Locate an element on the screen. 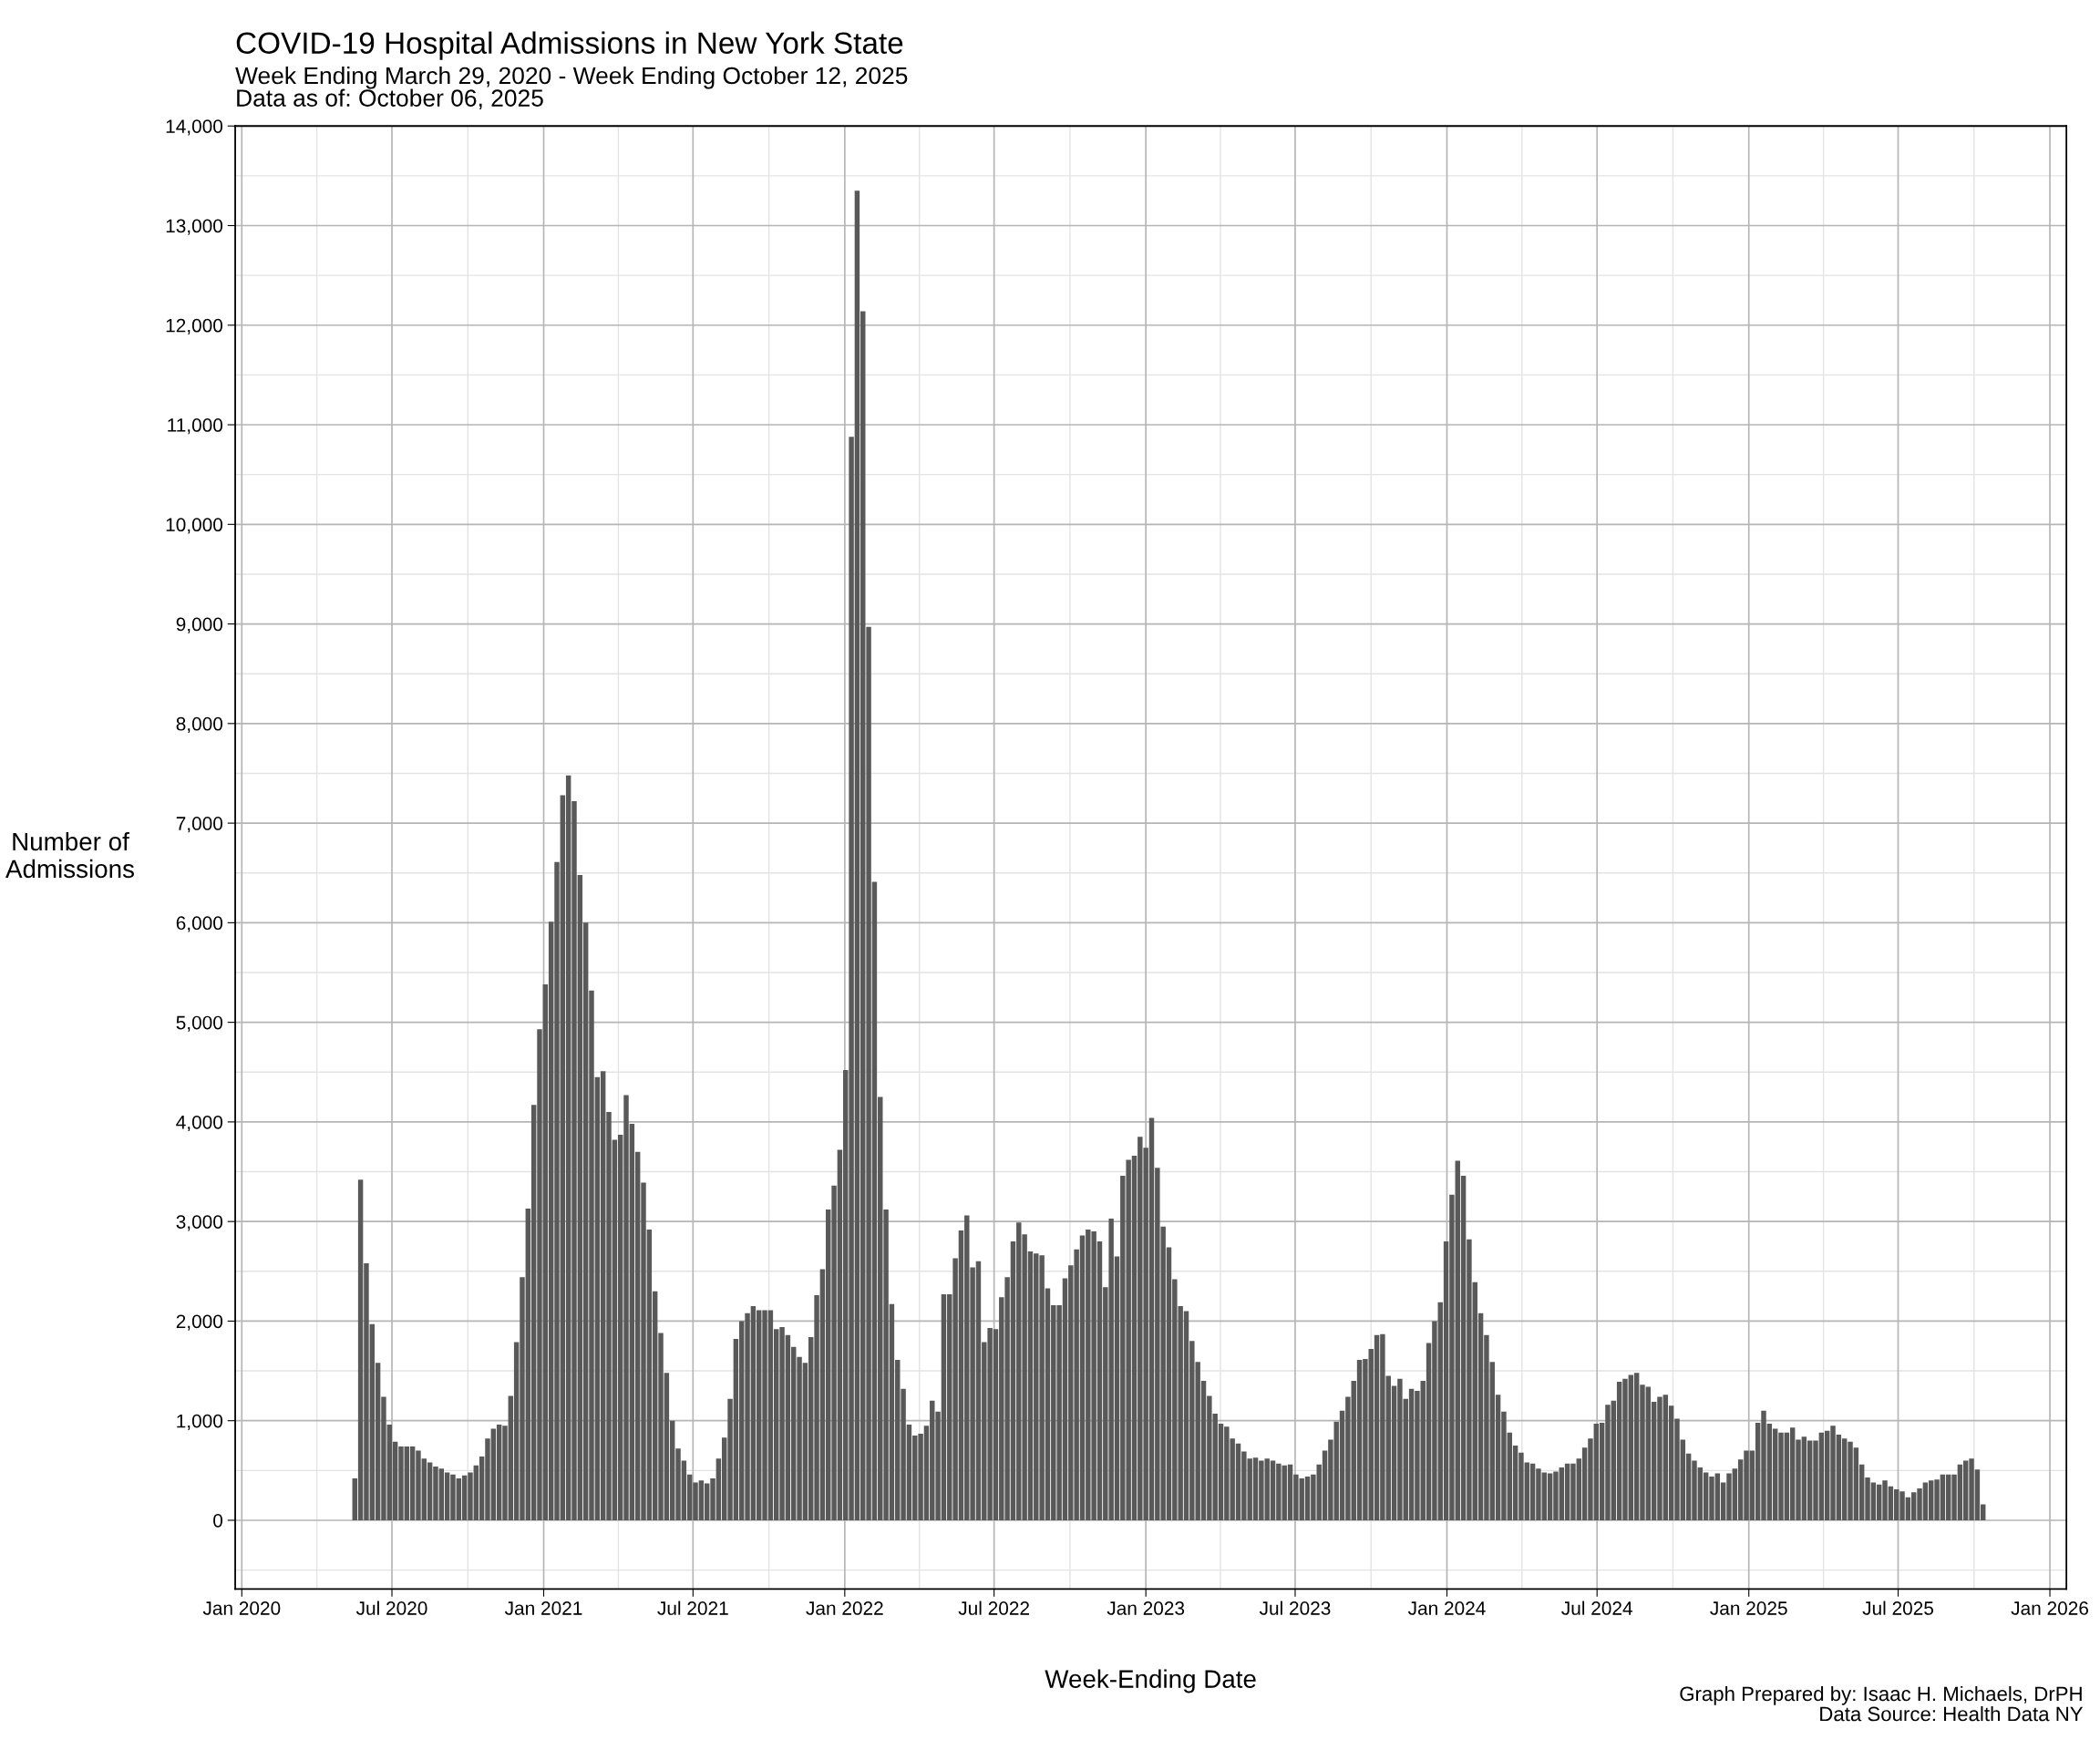 The image size is (2100, 1750). y-tick-label: 12,000 is located at coordinates (195, 327).